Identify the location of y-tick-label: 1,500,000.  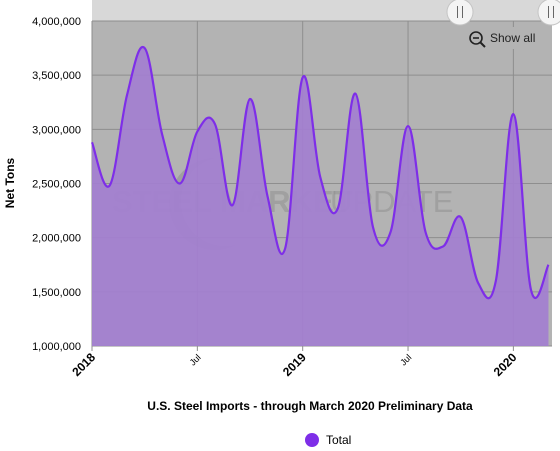
(56, 293).